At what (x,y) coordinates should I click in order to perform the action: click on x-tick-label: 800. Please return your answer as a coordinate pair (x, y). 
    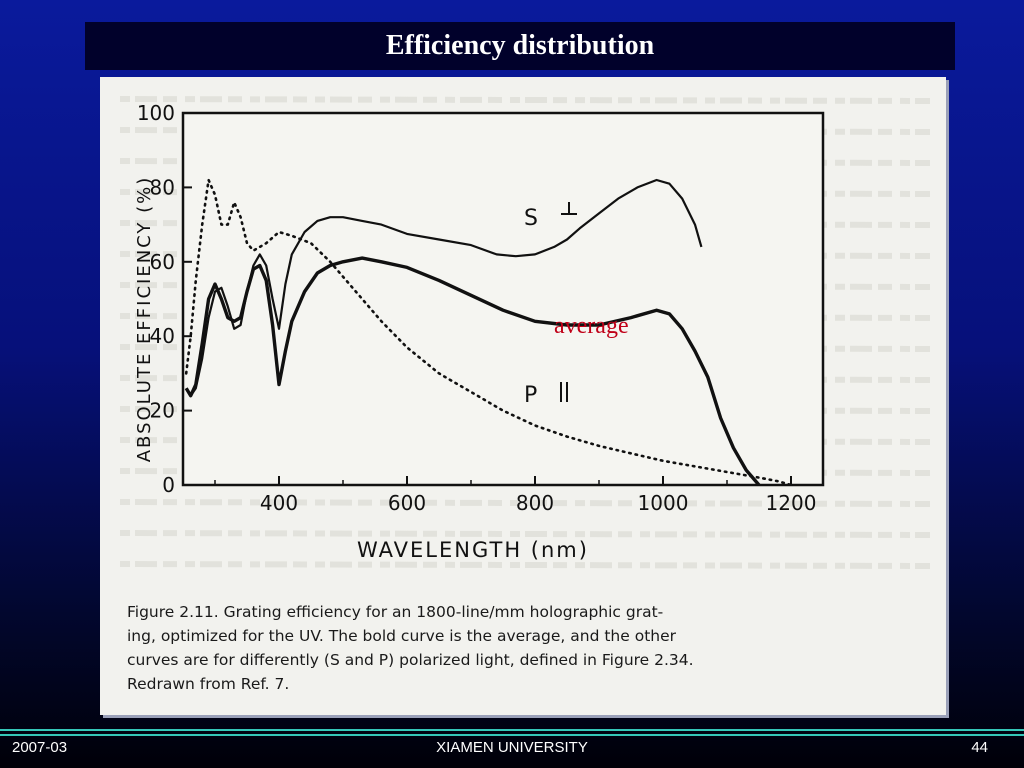
    Looking at the image, I should click on (535, 503).